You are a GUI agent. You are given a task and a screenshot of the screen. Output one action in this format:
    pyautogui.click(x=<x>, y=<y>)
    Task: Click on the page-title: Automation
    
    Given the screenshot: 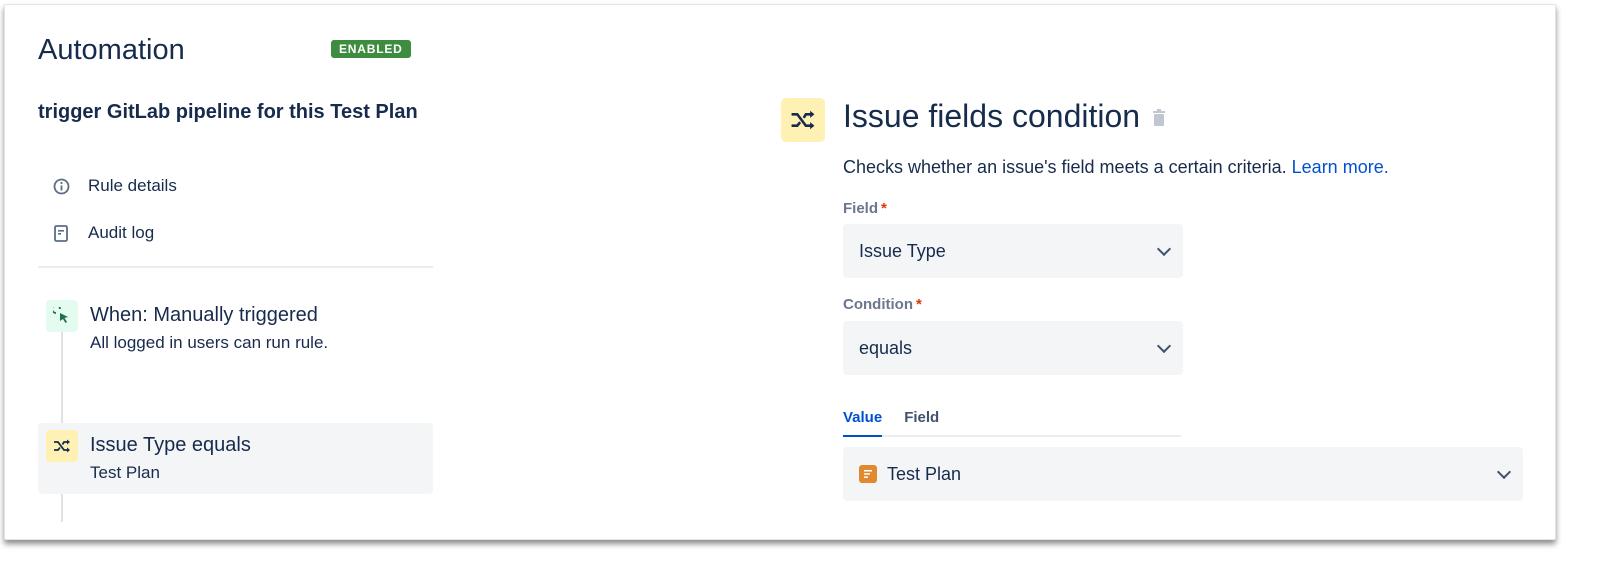 What is the action you would take?
    pyautogui.click(x=111, y=50)
    